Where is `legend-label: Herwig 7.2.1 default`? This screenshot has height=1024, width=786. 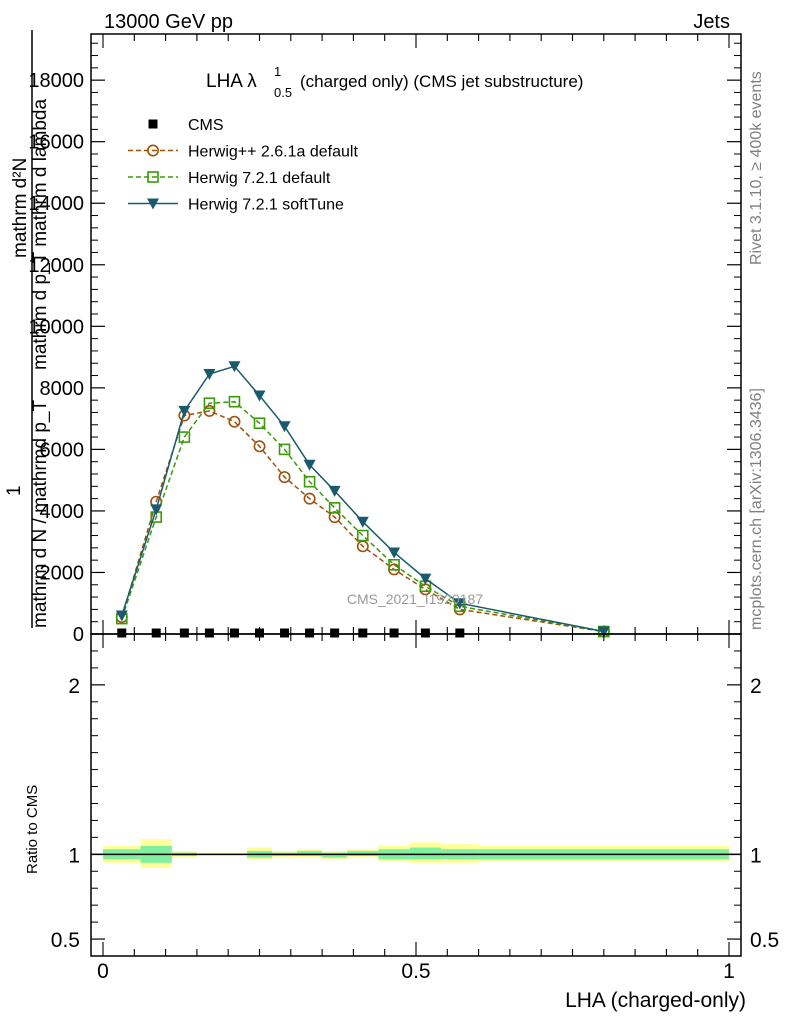
legend-label: Herwig 7.2.1 default is located at coordinates (259, 178).